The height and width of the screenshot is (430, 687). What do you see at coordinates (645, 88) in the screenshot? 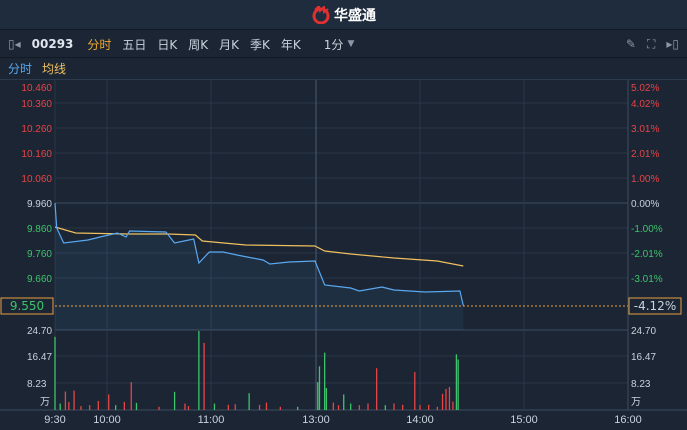
I see `pct-tick: 5.02%` at bounding box center [645, 88].